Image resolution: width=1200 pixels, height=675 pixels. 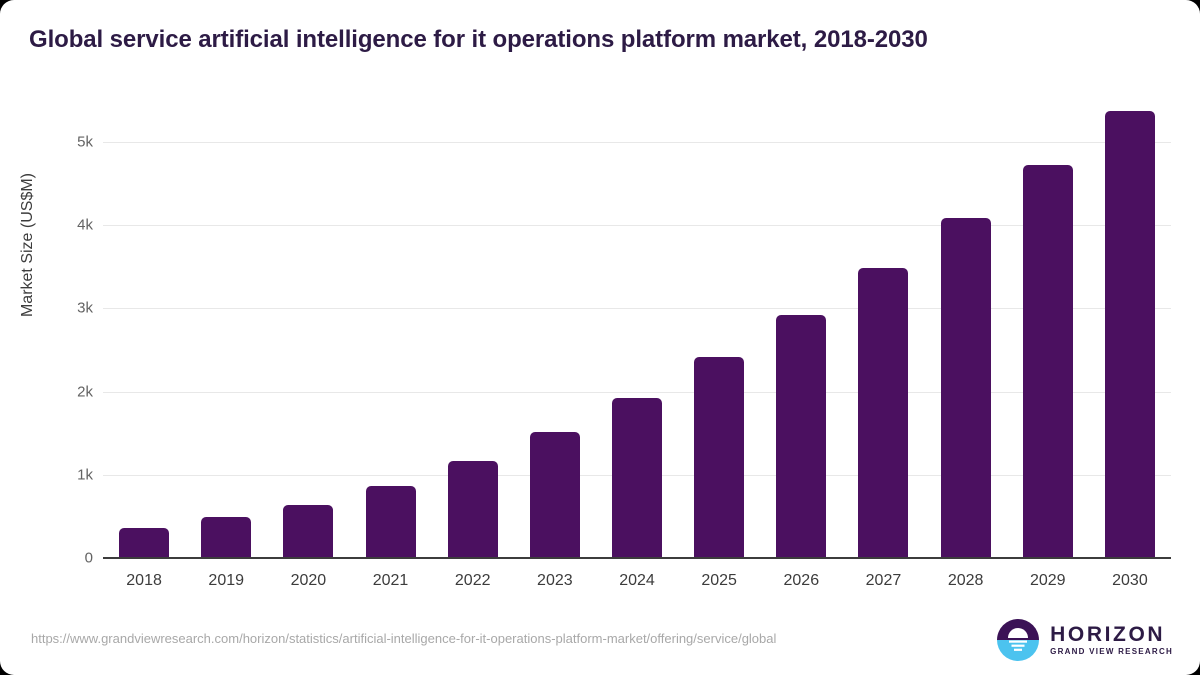 I want to click on x-tick-label: 2021, so click(x=390, y=580).